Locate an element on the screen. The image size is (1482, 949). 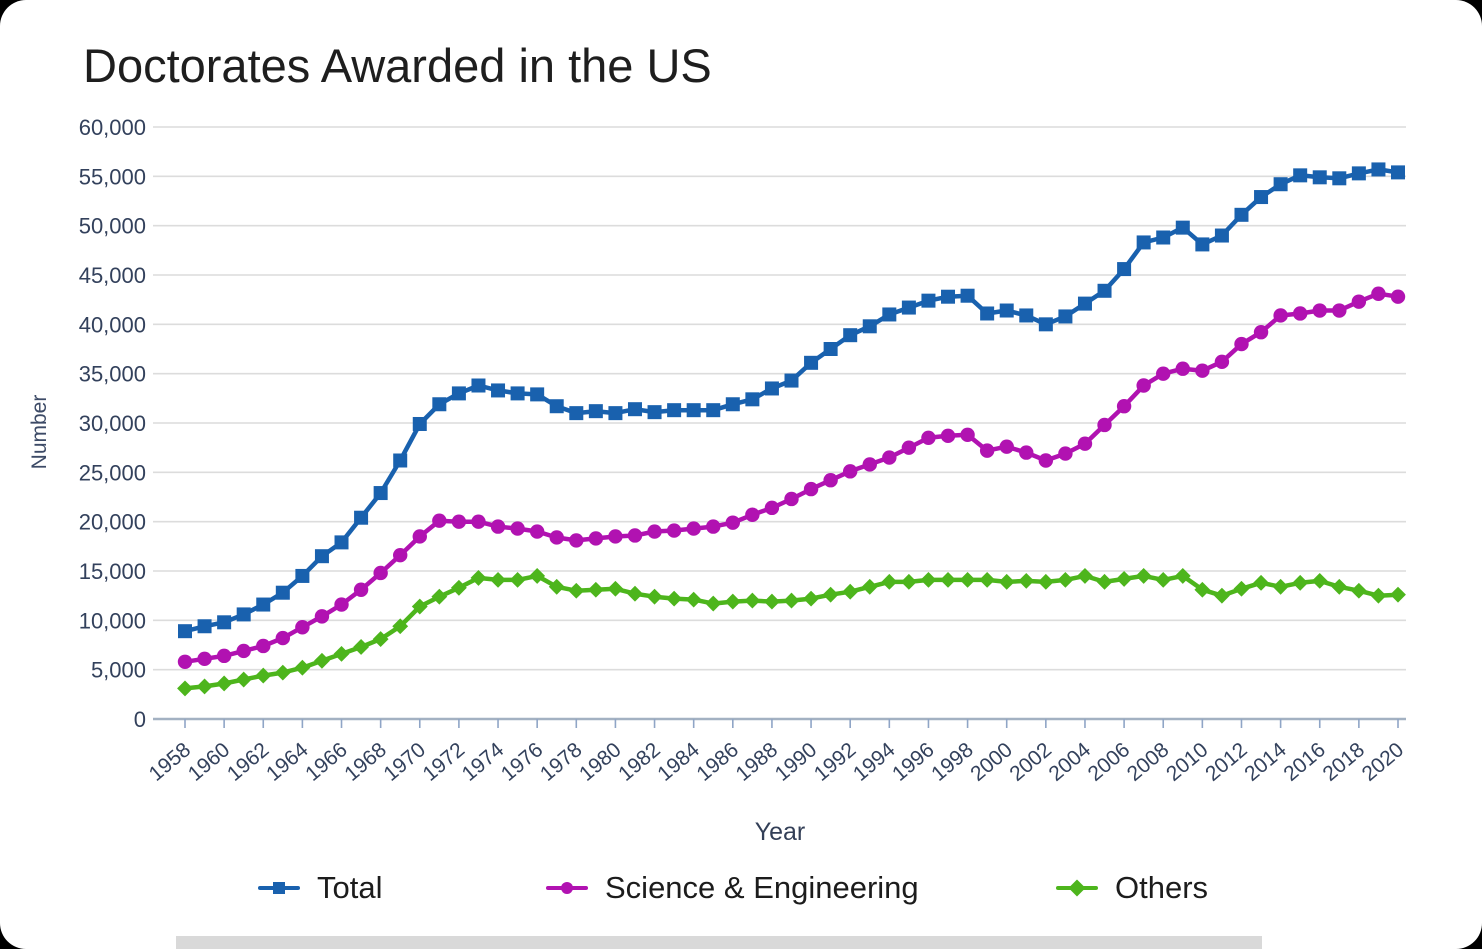
x-tick-label: 1992 is located at coordinates (835, 762).